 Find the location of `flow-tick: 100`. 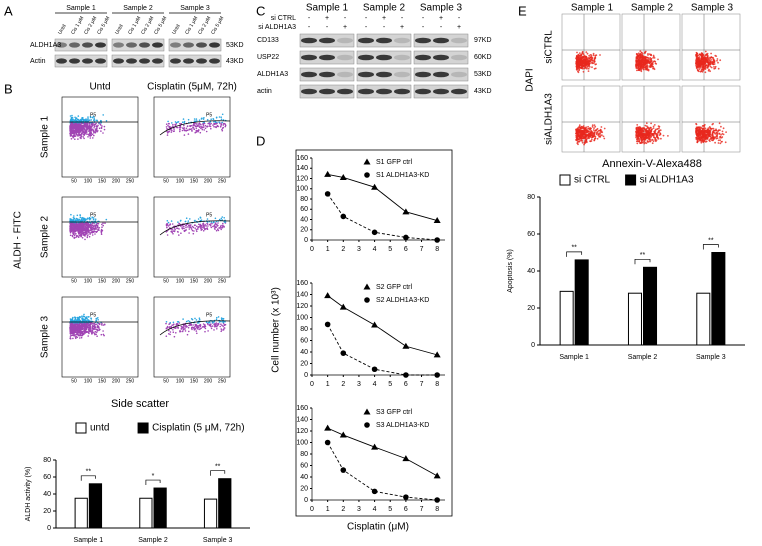

flow-tick: 100 is located at coordinates (88, 181).